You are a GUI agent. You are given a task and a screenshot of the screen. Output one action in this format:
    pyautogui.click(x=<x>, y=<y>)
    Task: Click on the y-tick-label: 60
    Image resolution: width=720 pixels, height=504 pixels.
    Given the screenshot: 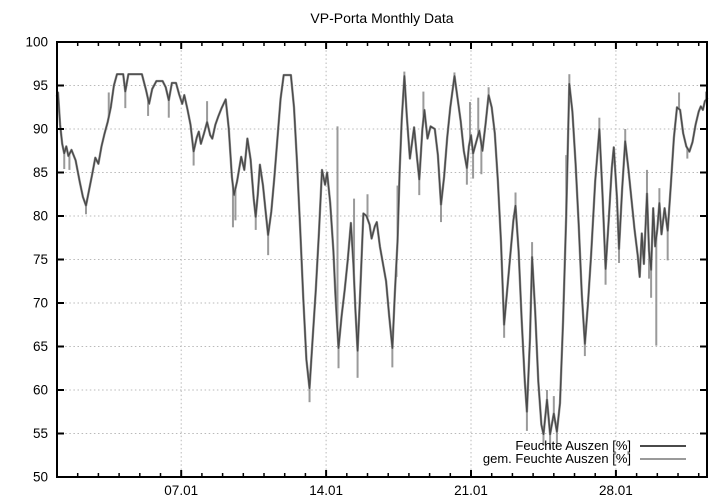 What is the action you would take?
    pyautogui.click(x=40, y=390)
    